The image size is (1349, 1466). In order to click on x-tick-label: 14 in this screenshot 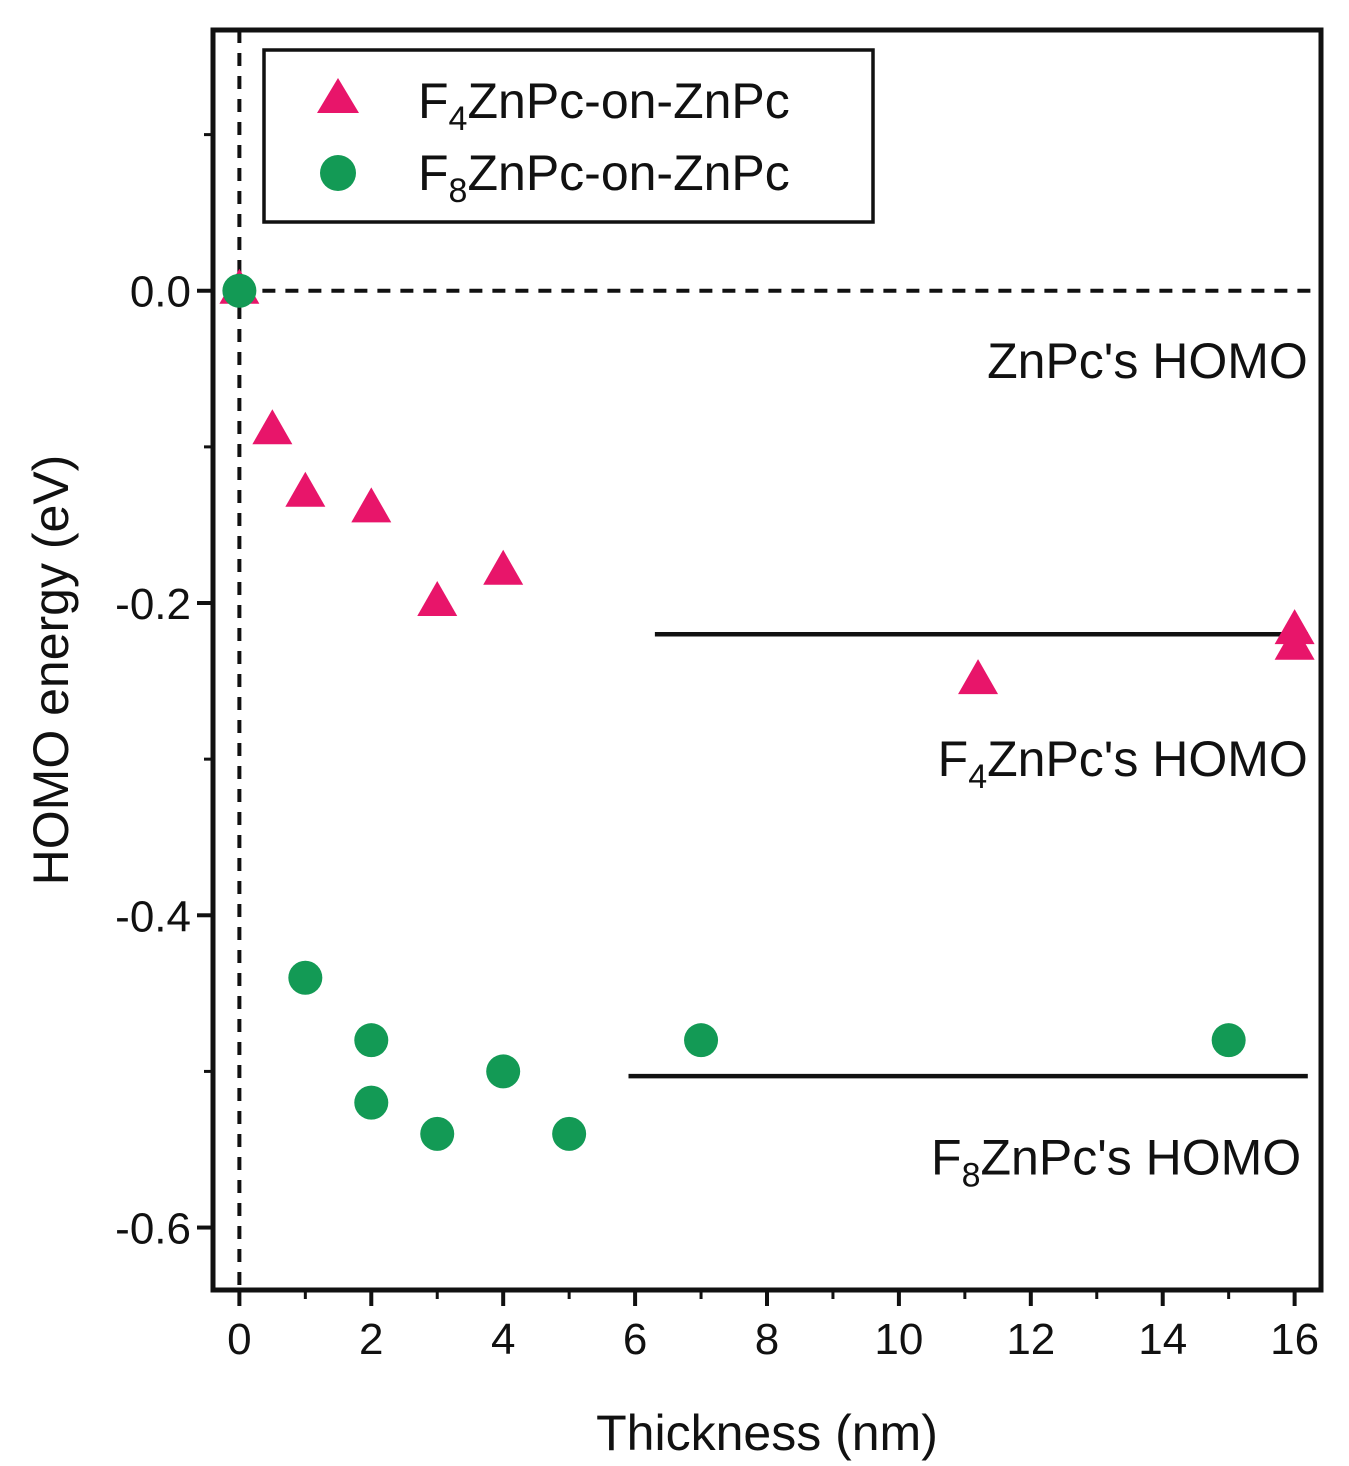, I will do `click(1162, 1339)`.